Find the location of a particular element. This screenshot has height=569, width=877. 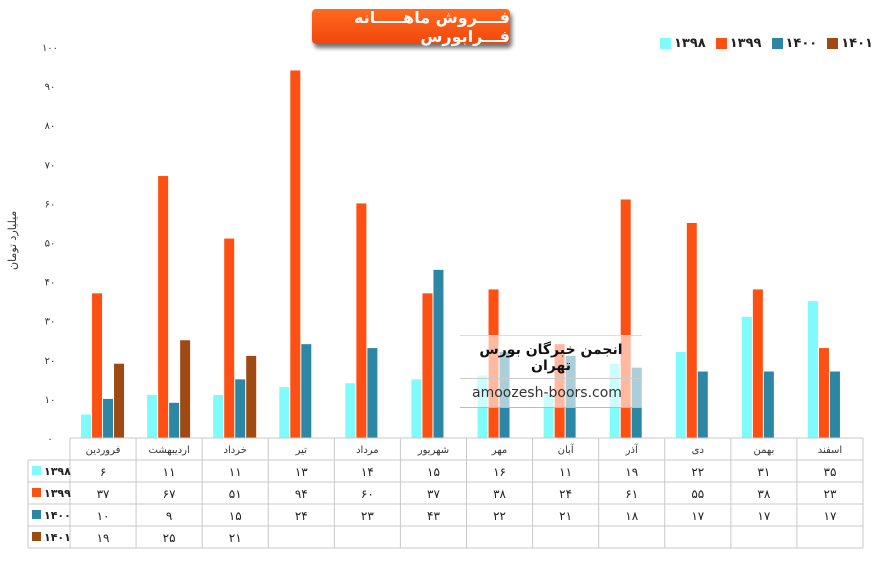

data-label: ۱۱ is located at coordinates (169, 472).